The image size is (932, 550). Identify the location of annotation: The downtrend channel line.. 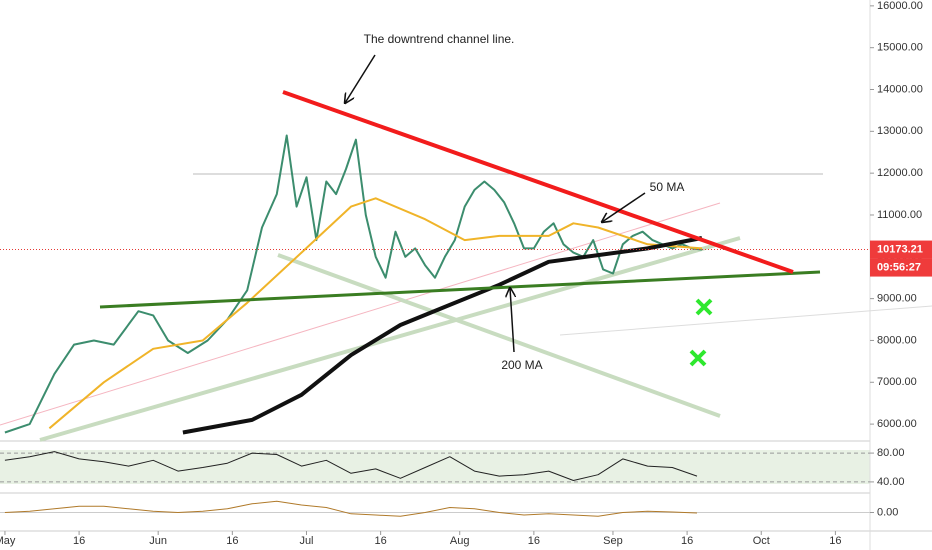
(439, 39).